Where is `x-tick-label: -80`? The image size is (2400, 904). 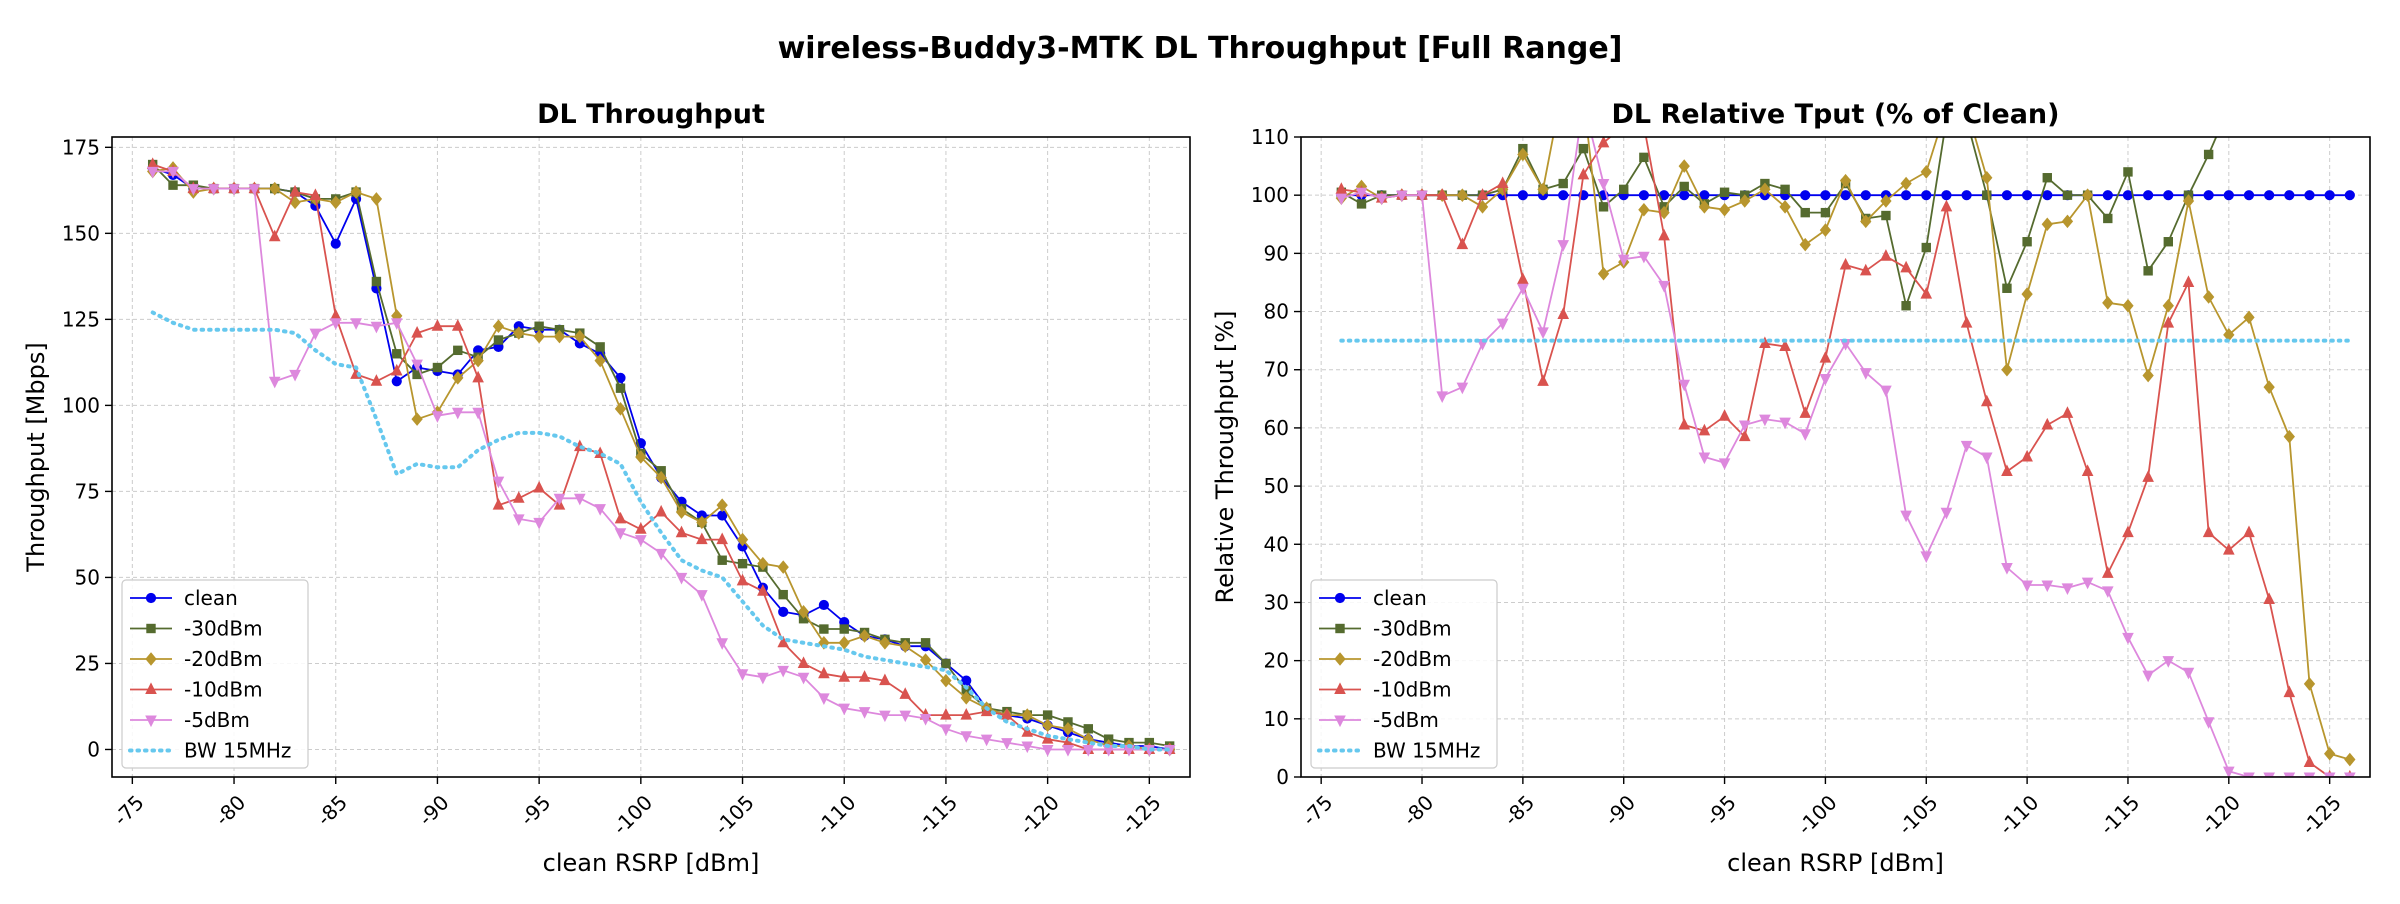 x-tick-label: -80 is located at coordinates (230, 810).